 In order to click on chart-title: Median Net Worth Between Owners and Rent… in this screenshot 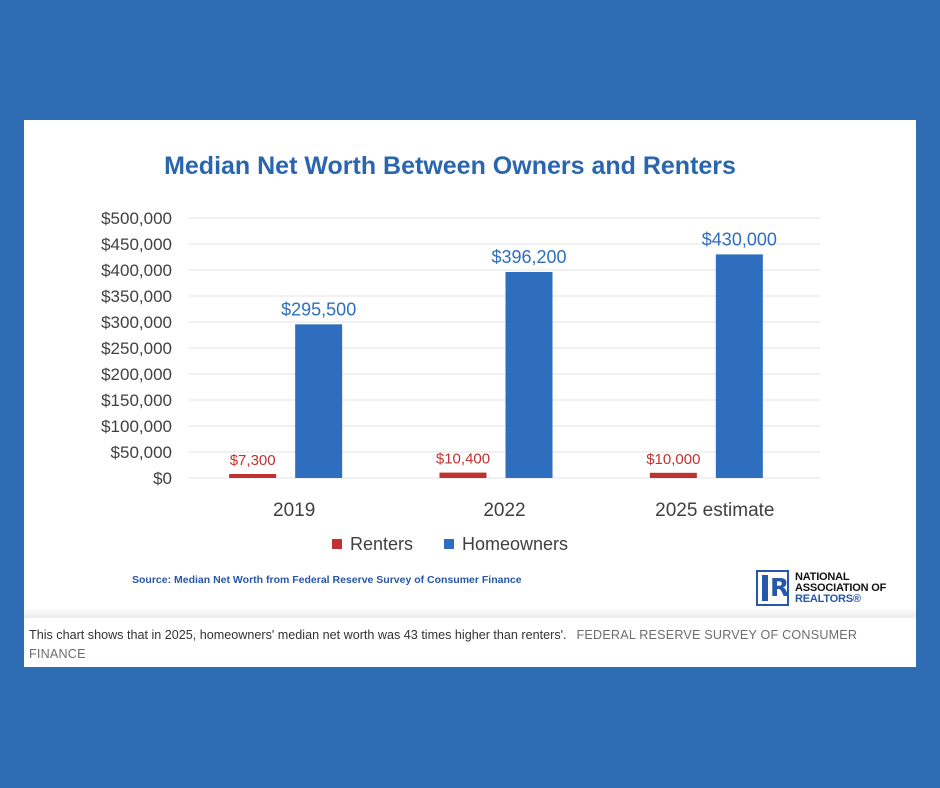, I will do `click(450, 166)`.